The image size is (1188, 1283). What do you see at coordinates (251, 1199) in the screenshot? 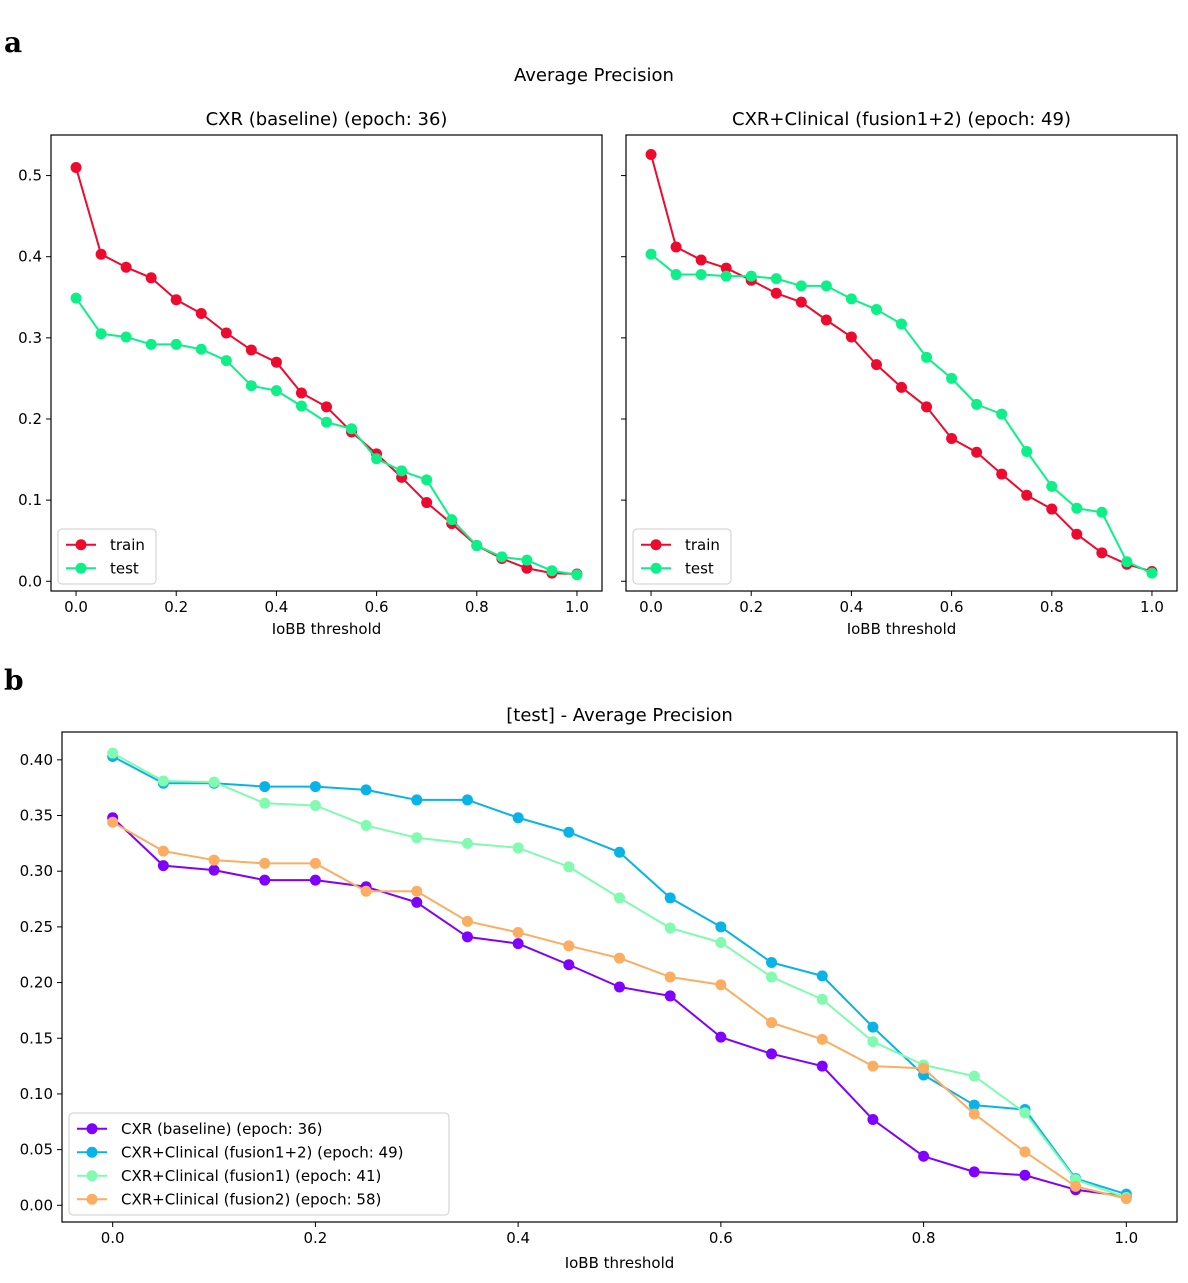
I see `legend-label: CXR+Clinical (fusion2) (epoch: 58)` at bounding box center [251, 1199].